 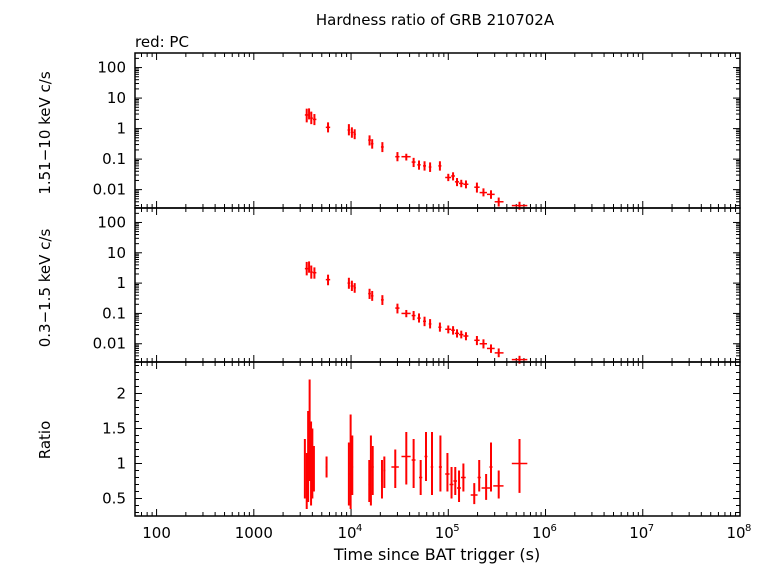 What do you see at coordinates (254, 533) in the screenshot?
I see `x-tick-label: 1000` at bounding box center [254, 533].